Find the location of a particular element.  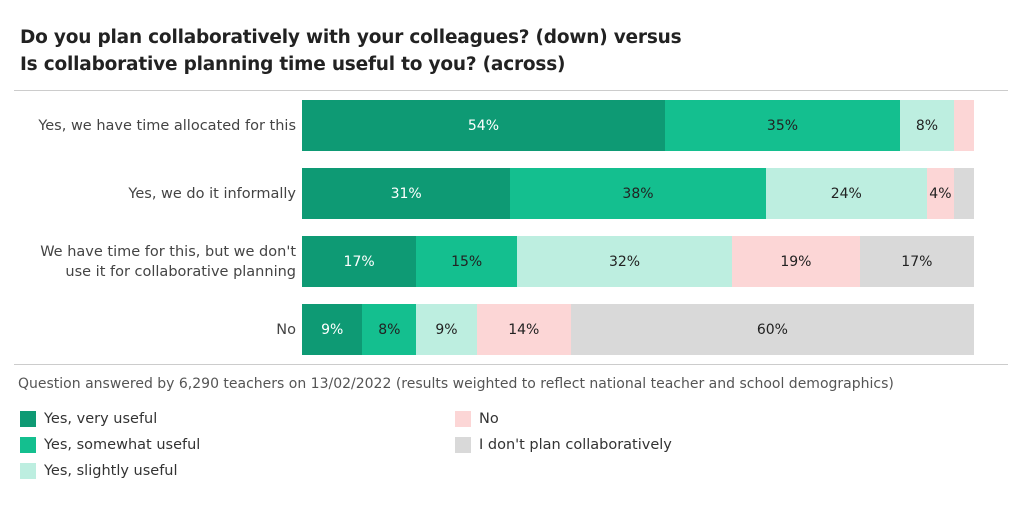

bar-segment: 4% is located at coordinates (940, 193).